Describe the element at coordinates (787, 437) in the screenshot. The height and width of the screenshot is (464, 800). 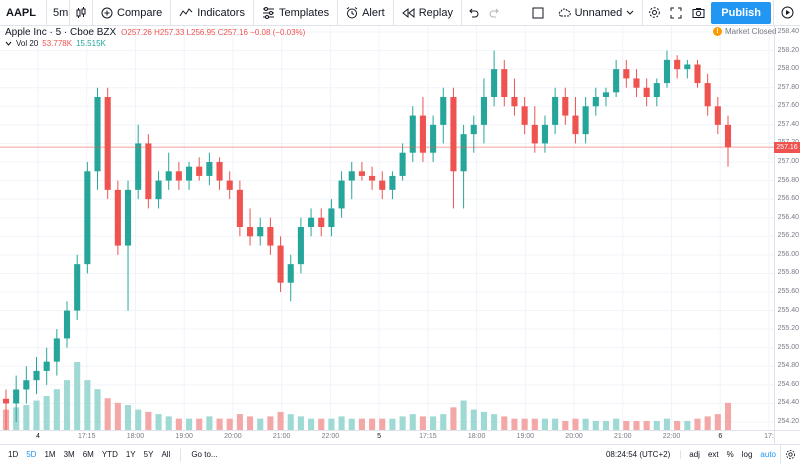
I see `axis-corner` at that location.